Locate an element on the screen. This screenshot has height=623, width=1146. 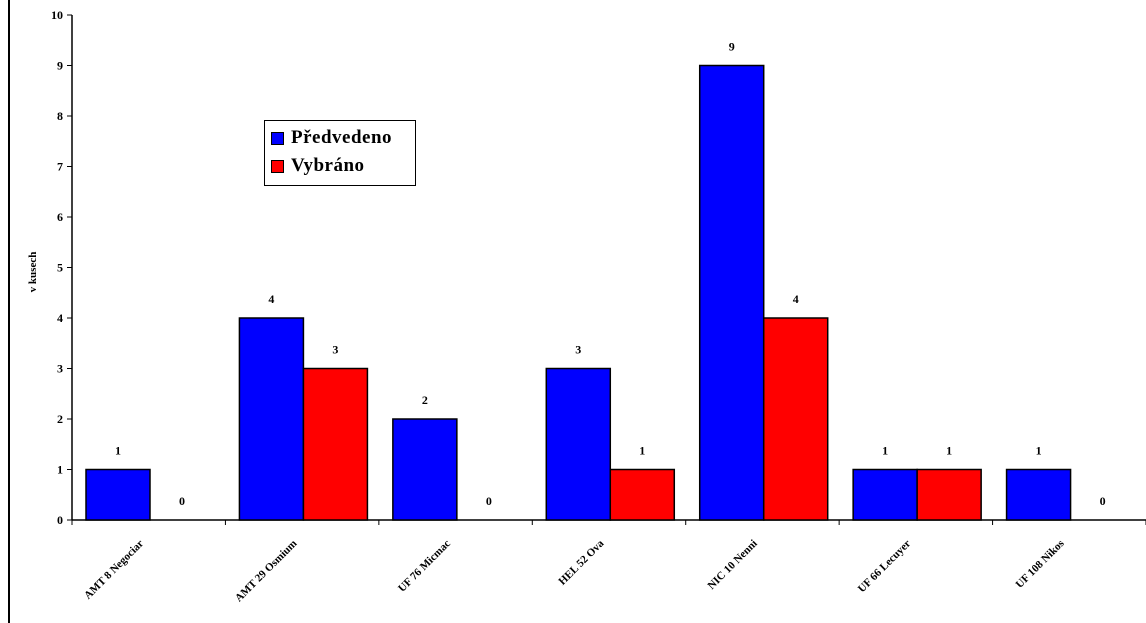
x-category-label: NIC 10 Nenni is located at coordinates (733, 565).